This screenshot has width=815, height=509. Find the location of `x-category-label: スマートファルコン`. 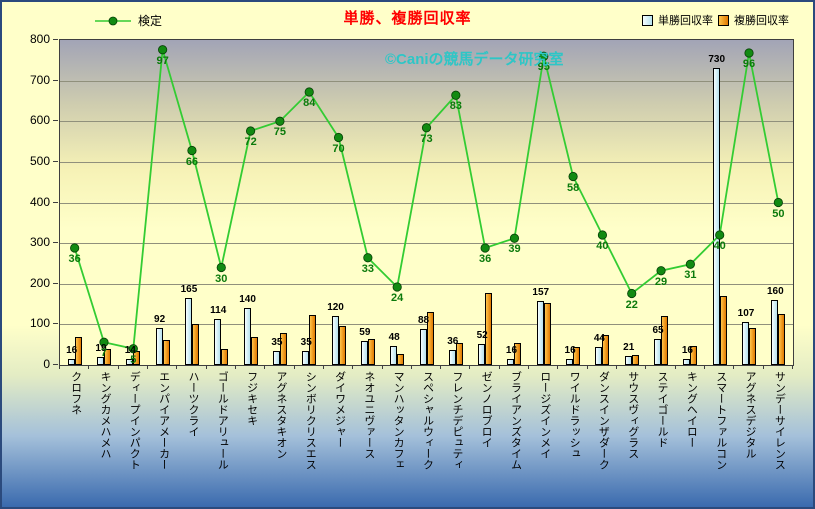

x-category-label: スマートファルコン is located at coordinates (720, 420).